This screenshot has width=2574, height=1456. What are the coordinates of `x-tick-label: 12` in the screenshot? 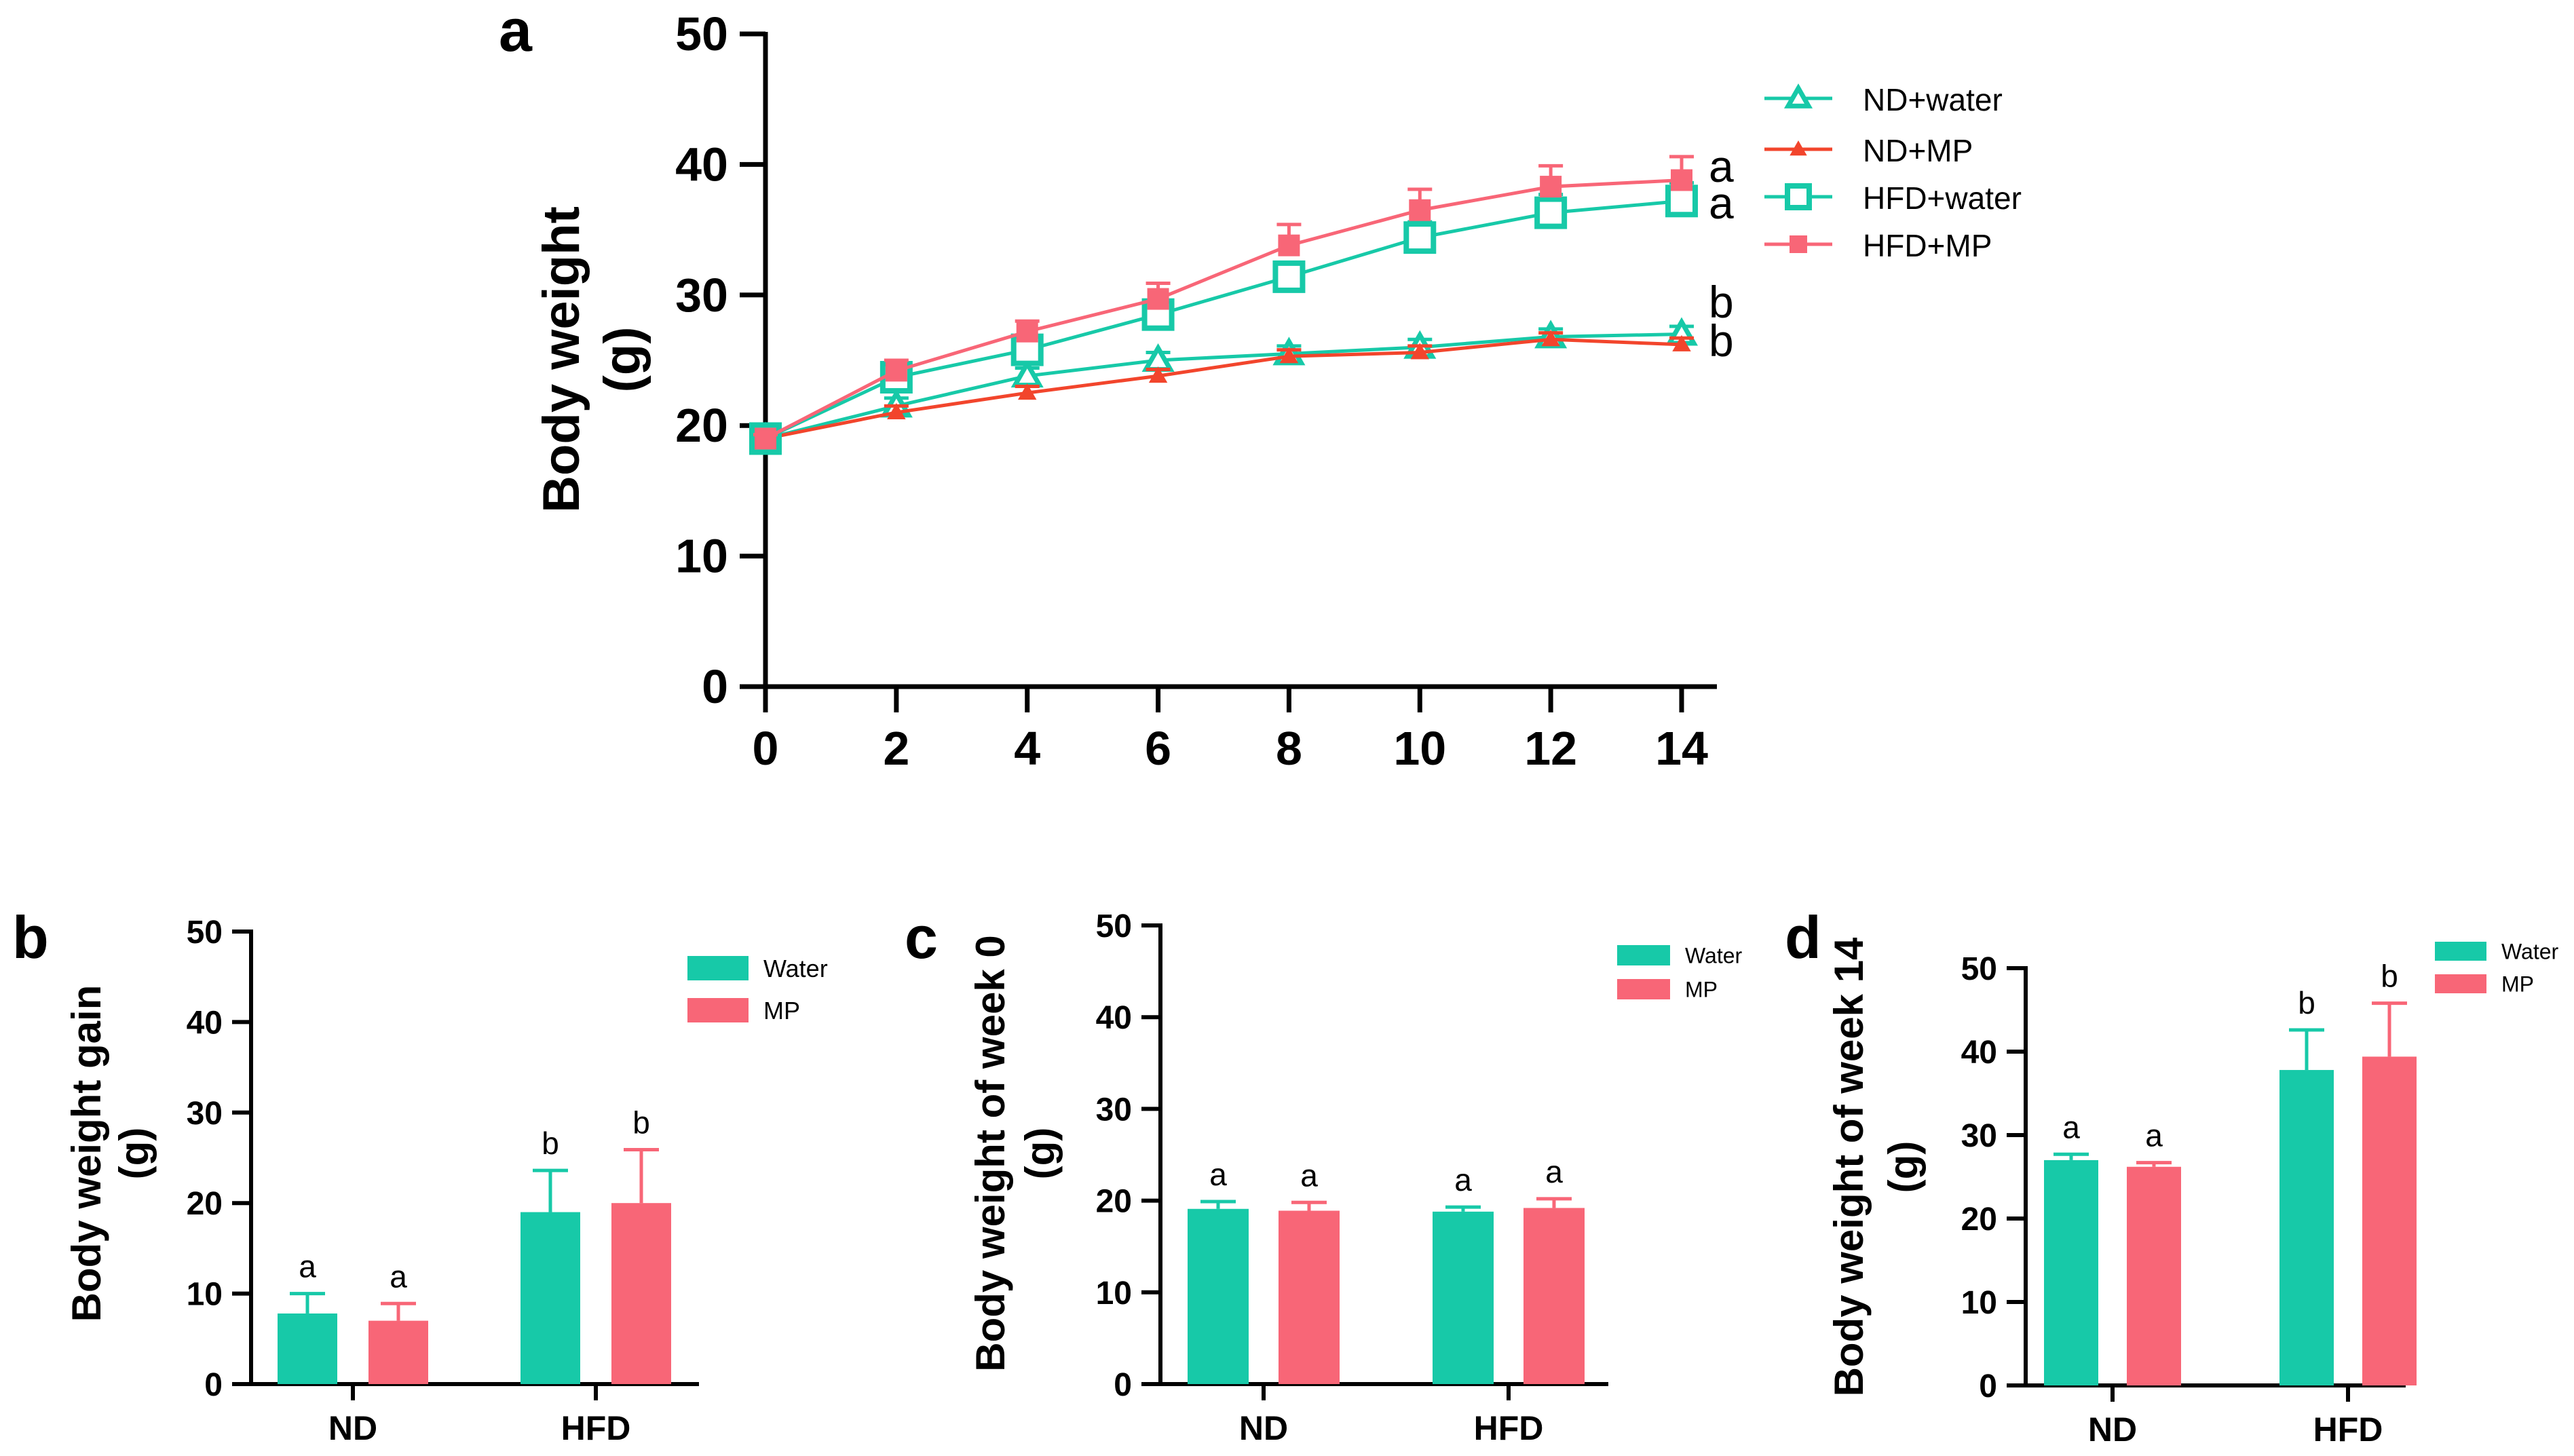 It's located at (1550, 748).